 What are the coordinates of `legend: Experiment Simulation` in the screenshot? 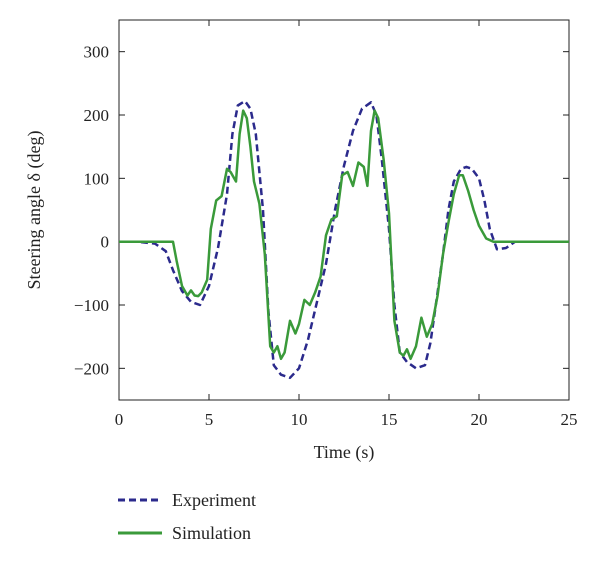 It's located at (187, 516).